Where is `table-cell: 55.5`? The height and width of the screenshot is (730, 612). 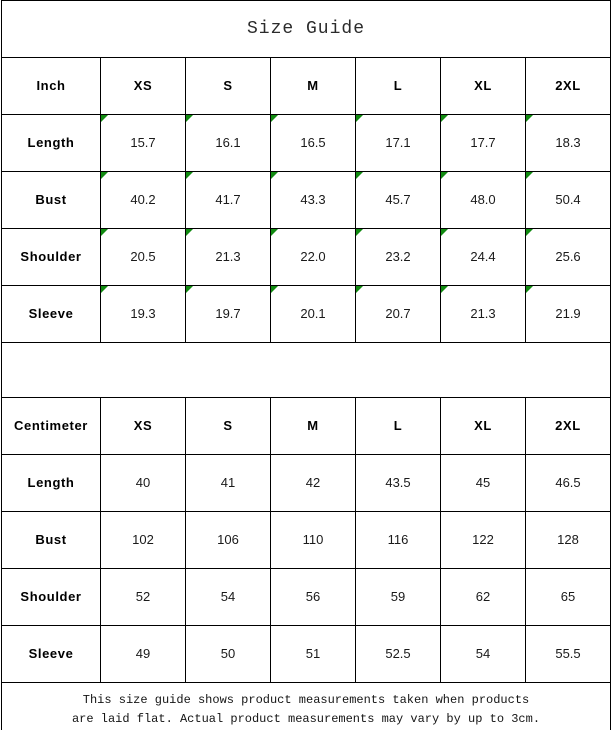 table-cell: 55.5 is located at coordinates (568, 654).